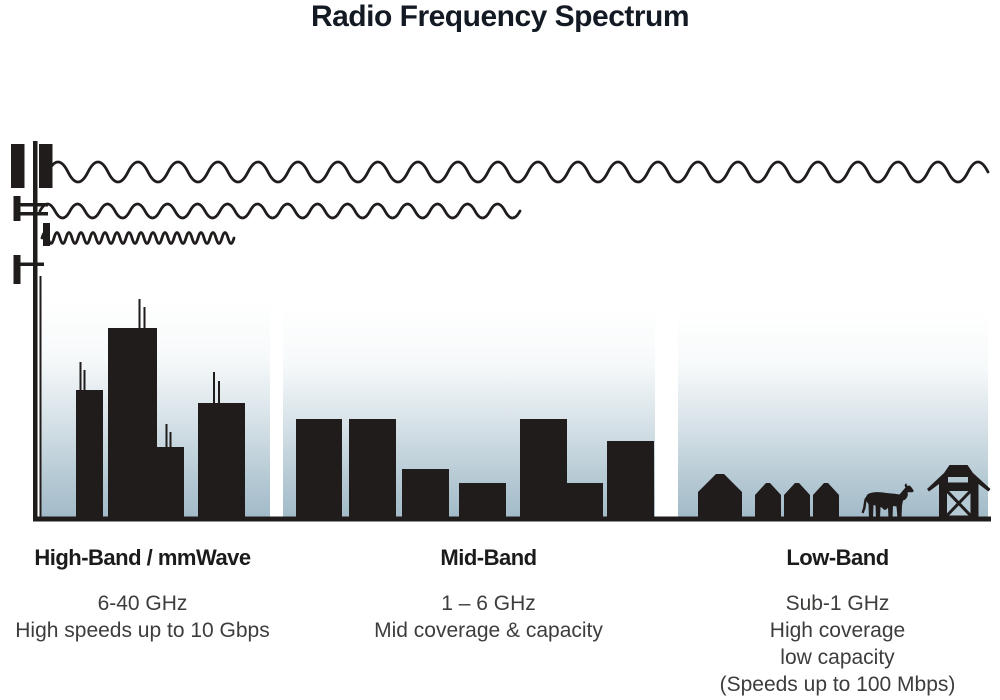 The height and width of the screenshot is (700, 1000). Describe the element at coordinates (469, 411) in the screenshot. I see `mid-band-sky-panel` at that location.